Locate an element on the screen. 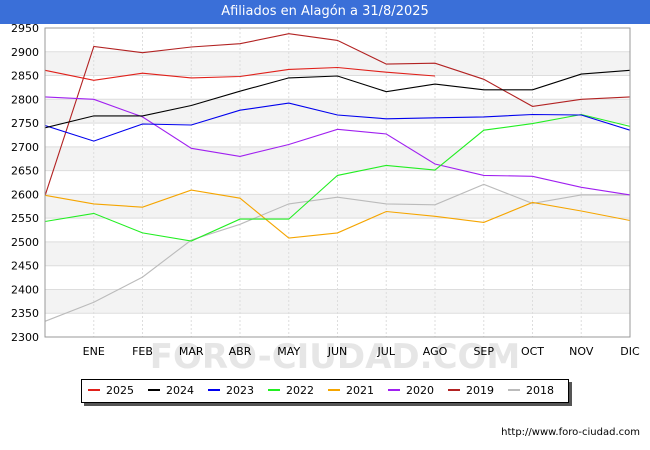  y-tick-label: 2650 is located at coordinates (25, 171).